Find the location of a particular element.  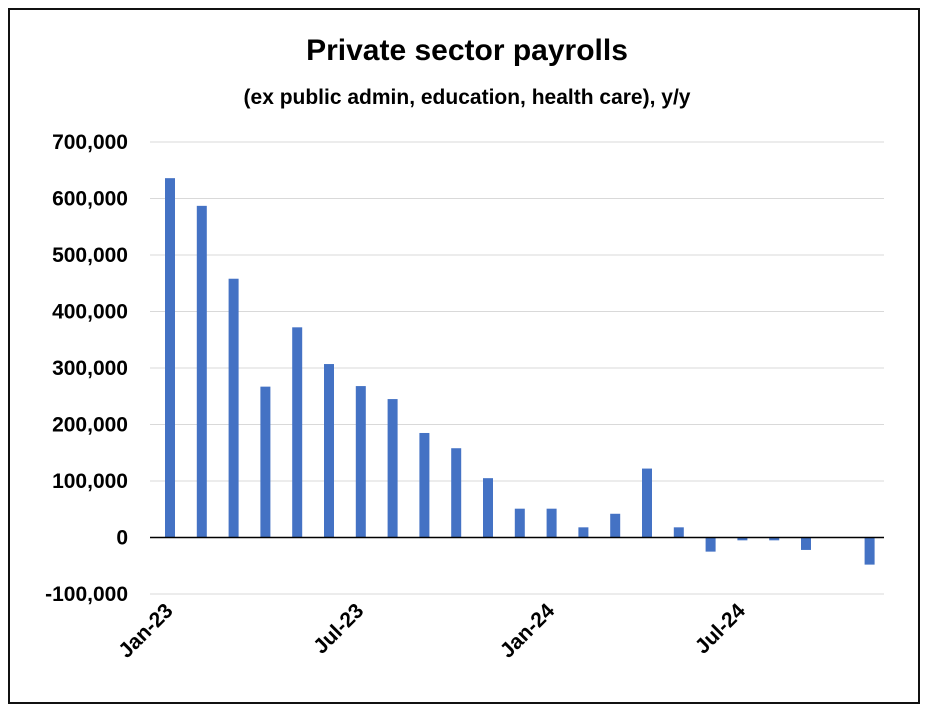

x-axis-ticks: Jan-23 Jul-23 Jan-24 Jul-24 is located at coordinates (432, 631).